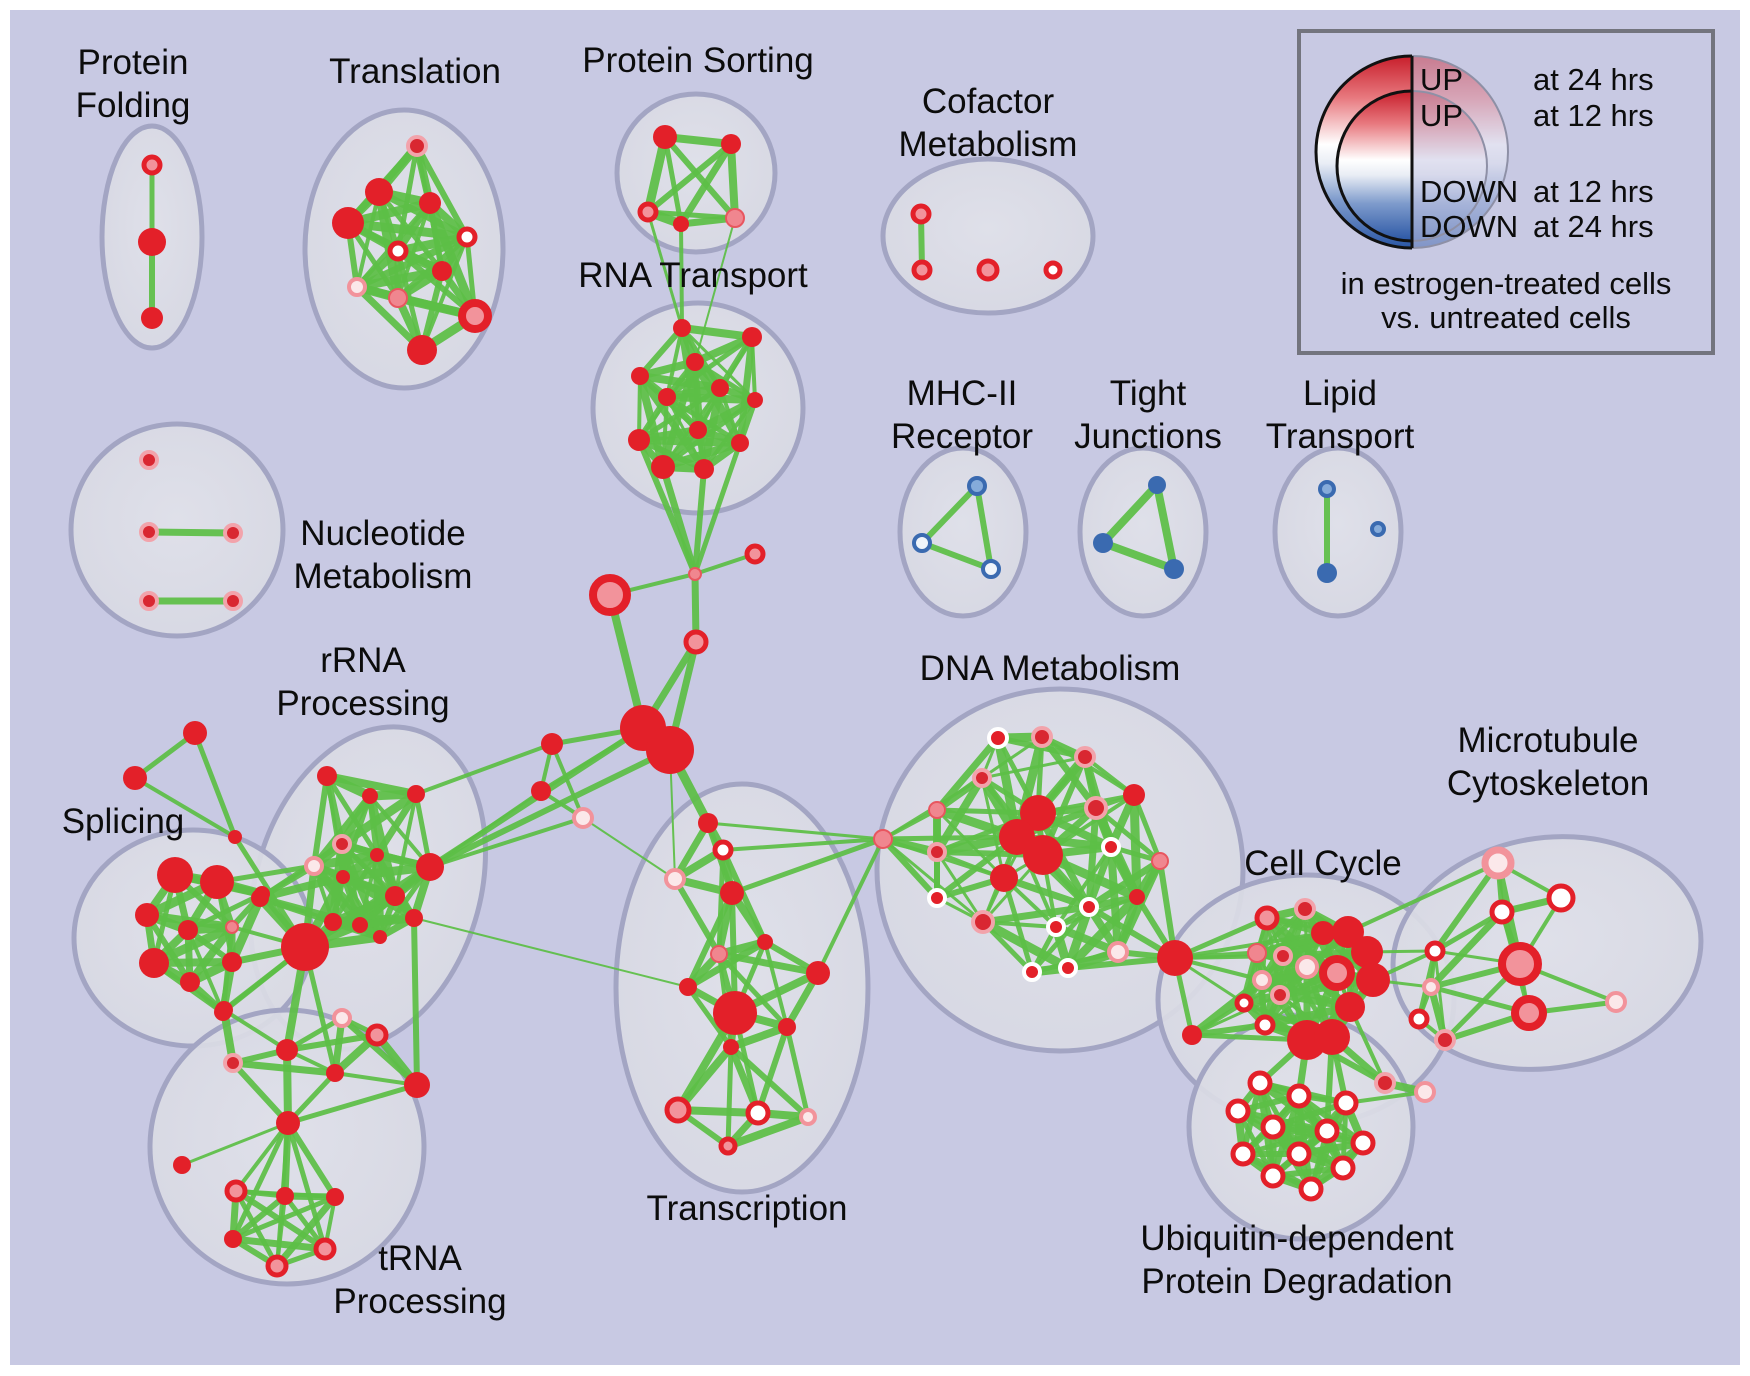  What do you see at coordinates (1548, 740) in the screenshot?
I see `cluster-microtubule-cytoskeleton-label: Microtubule` at bounding box center [1548, 740].